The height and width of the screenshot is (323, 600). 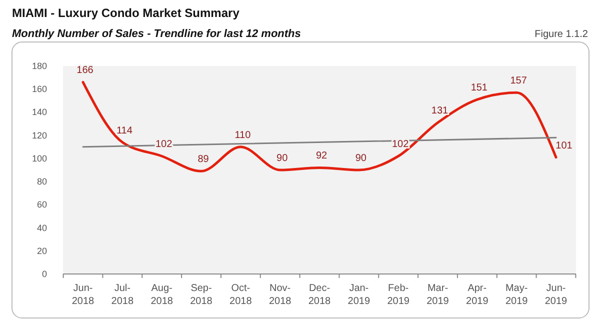 I want to click on x-tick-label: May-2019, so click(x=516, y=295).